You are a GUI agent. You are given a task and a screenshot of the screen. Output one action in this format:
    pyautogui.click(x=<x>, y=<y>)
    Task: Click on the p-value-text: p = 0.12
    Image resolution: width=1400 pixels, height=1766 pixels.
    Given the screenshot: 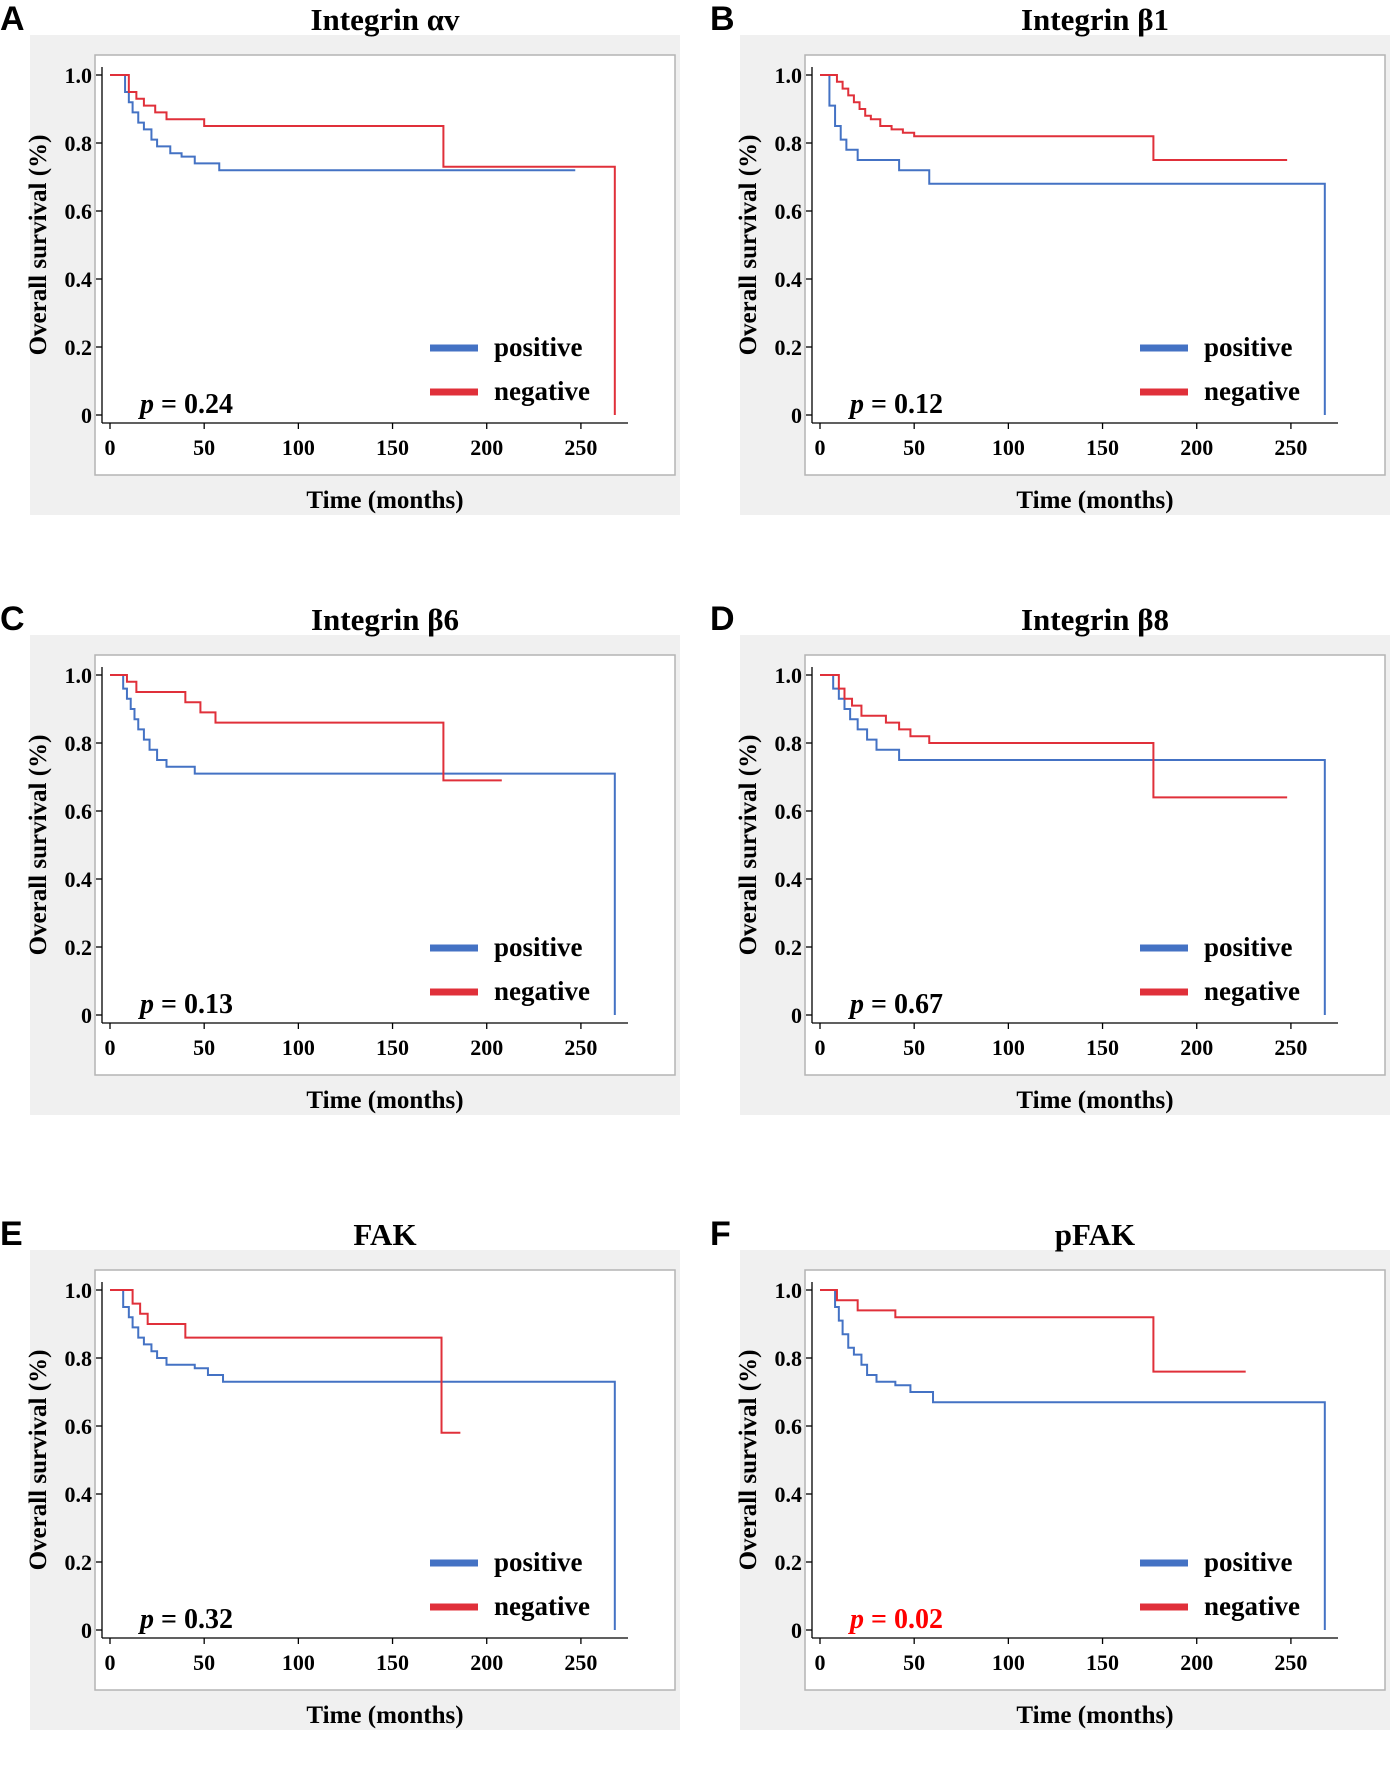 What is the action you would take?
    pyautogui.click(x=895, y=404)
    